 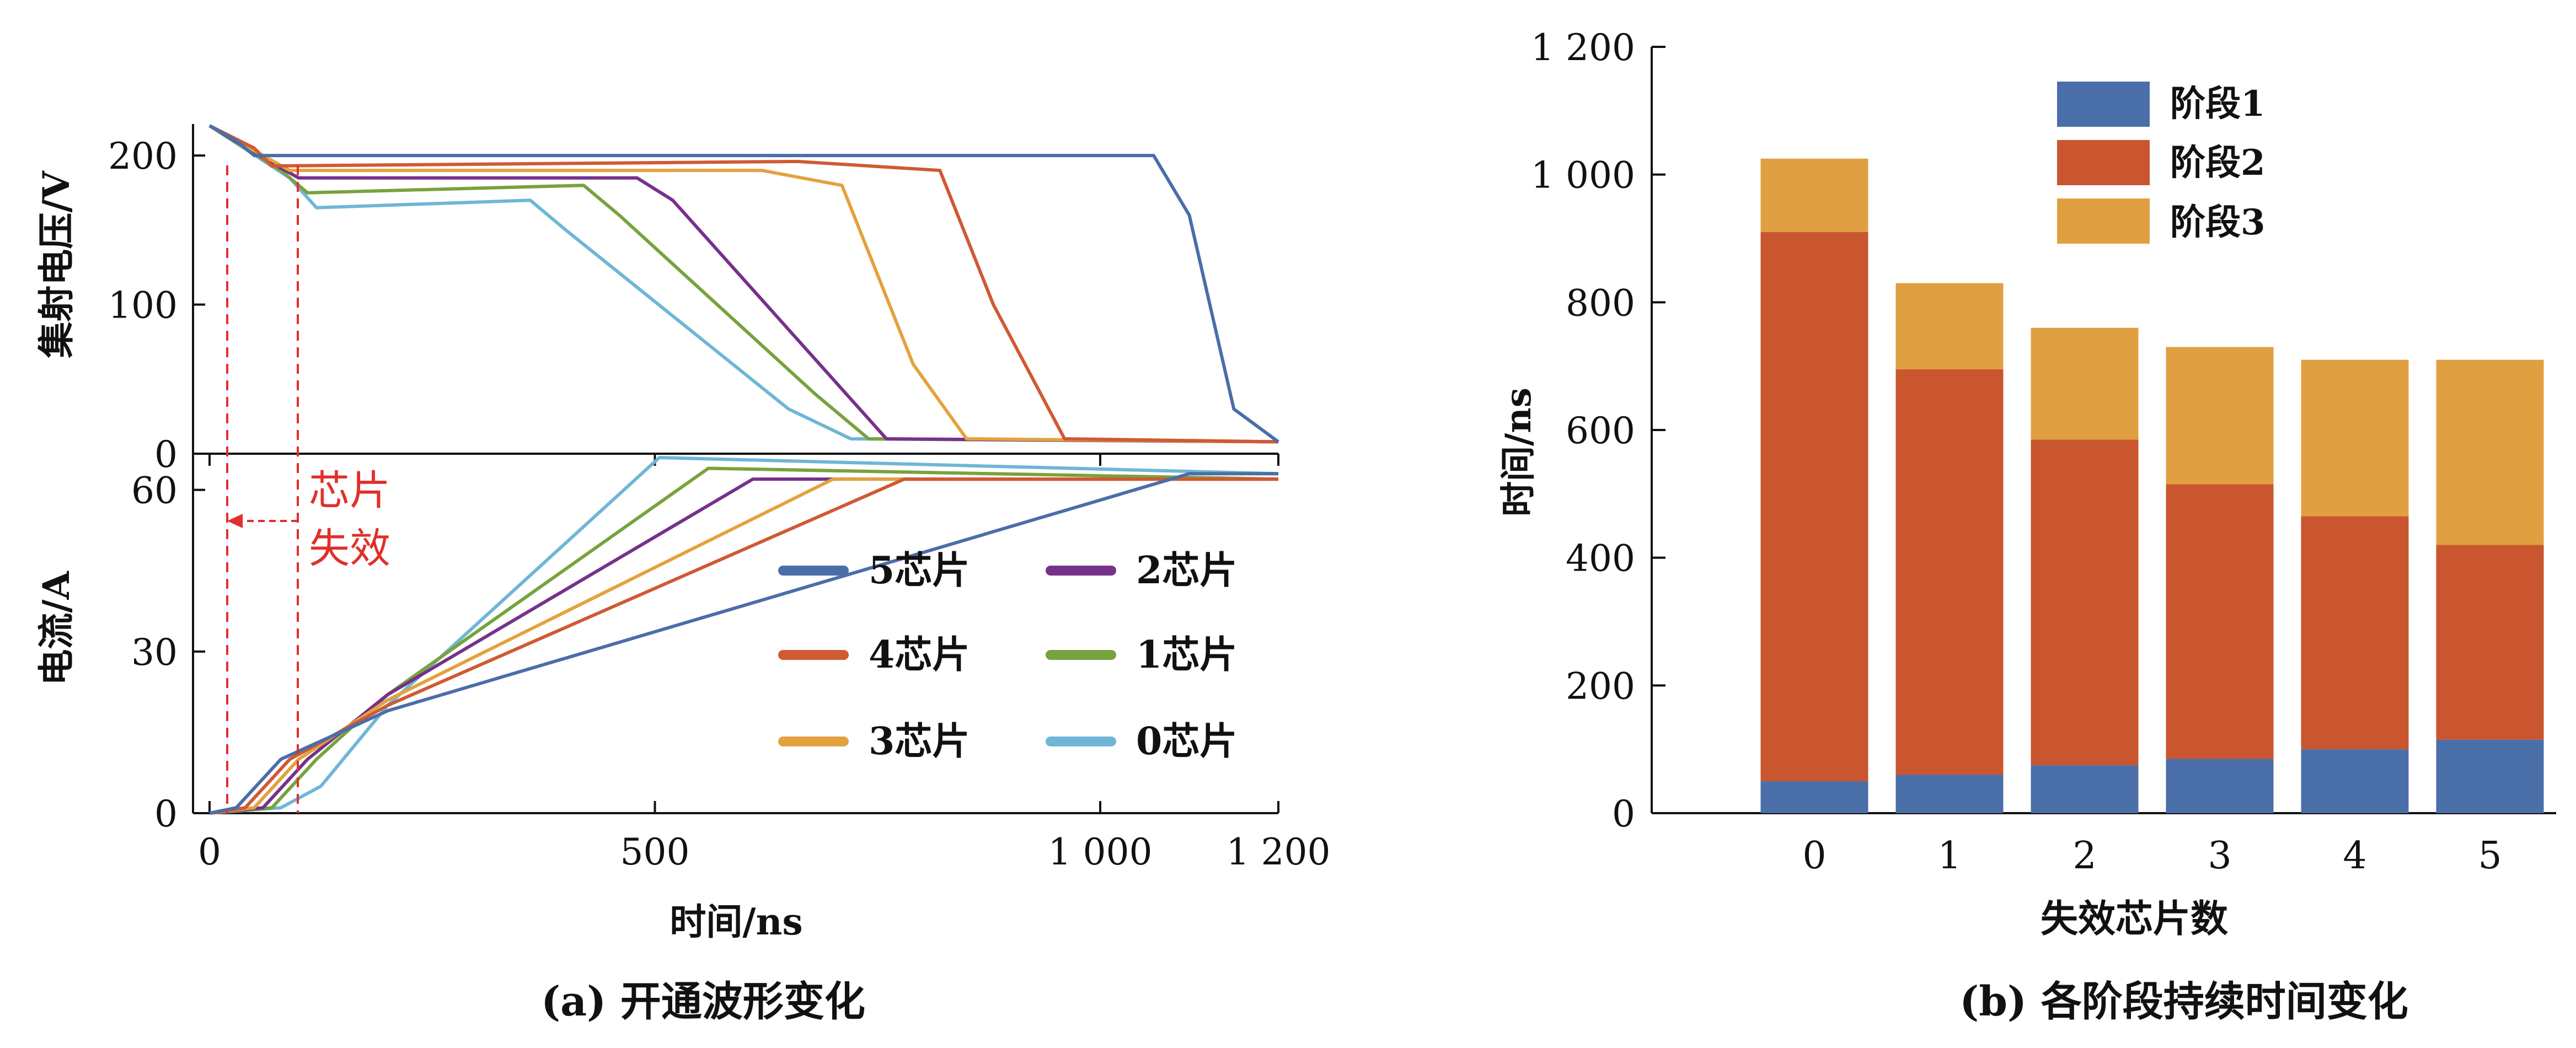 What do you see at coordinates (1949, 794) in the screenshot?
I see `bar-阶段1-1` at bounding box center [1949, 794].